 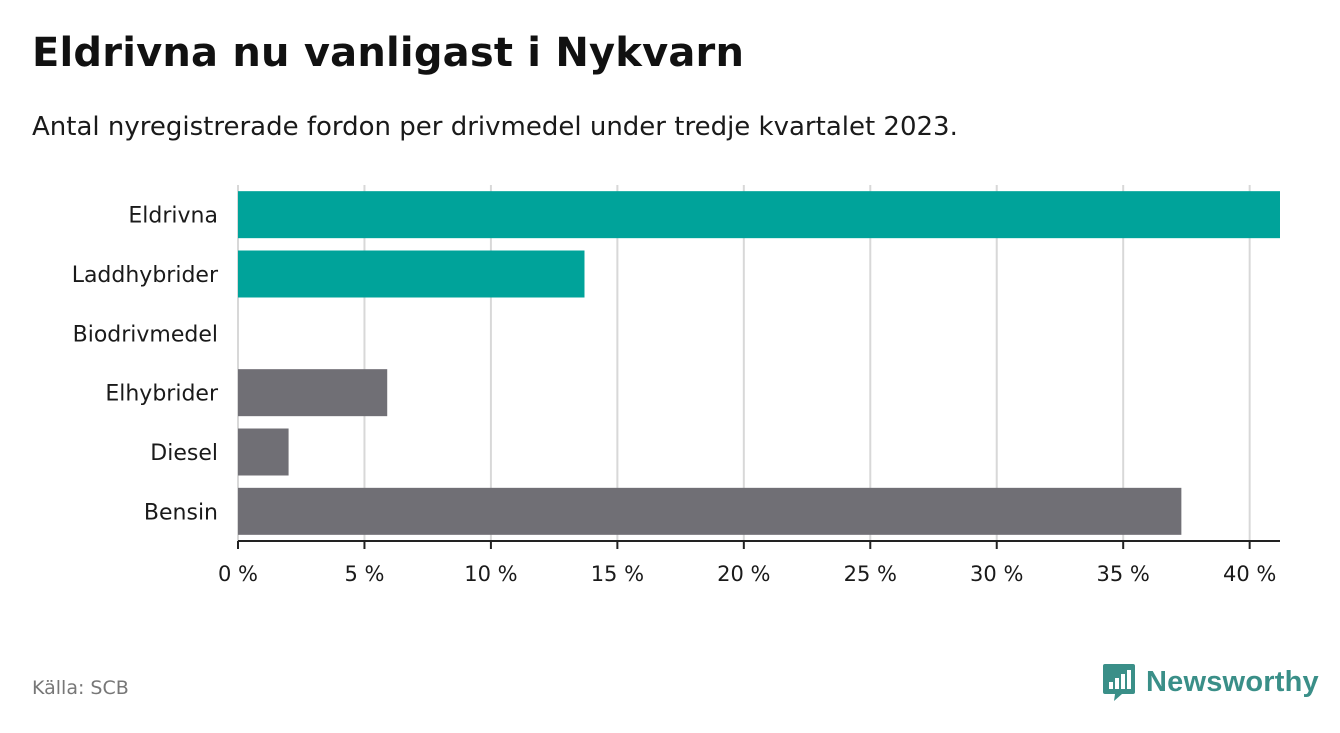 I want to click on x-tick-label: 35 %, so click(x=1123, y=574).